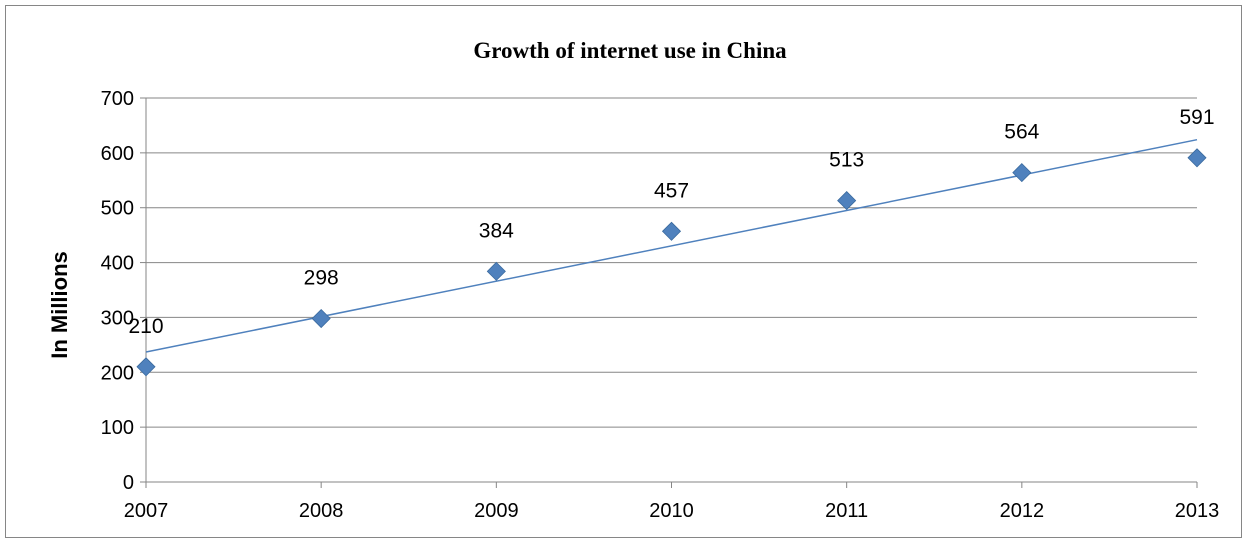 This screenshot has height=544, width=1248. Describe the element at coordinates (117, 428) in the screenshot. I see `y-tick-label: 100` at that location.